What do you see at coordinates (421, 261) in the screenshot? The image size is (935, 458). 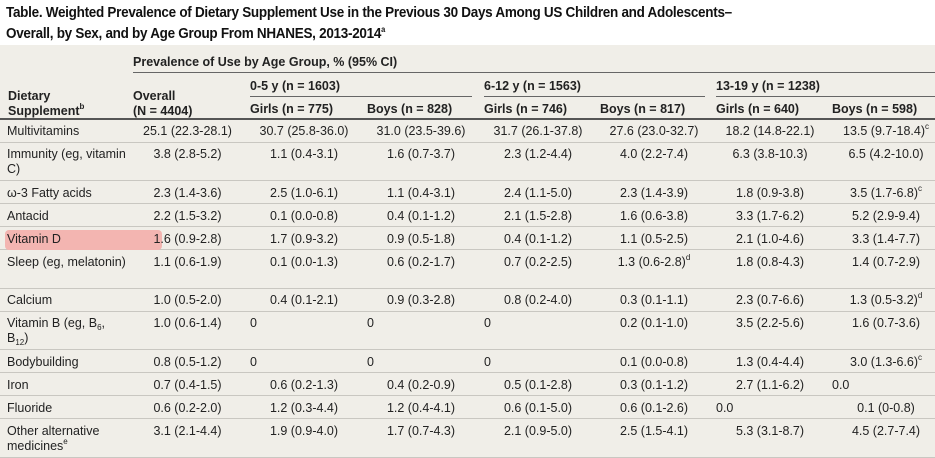 I see `prevalence-value: 0.6 (0.2-1.7)` at bounding box center [421, 261].